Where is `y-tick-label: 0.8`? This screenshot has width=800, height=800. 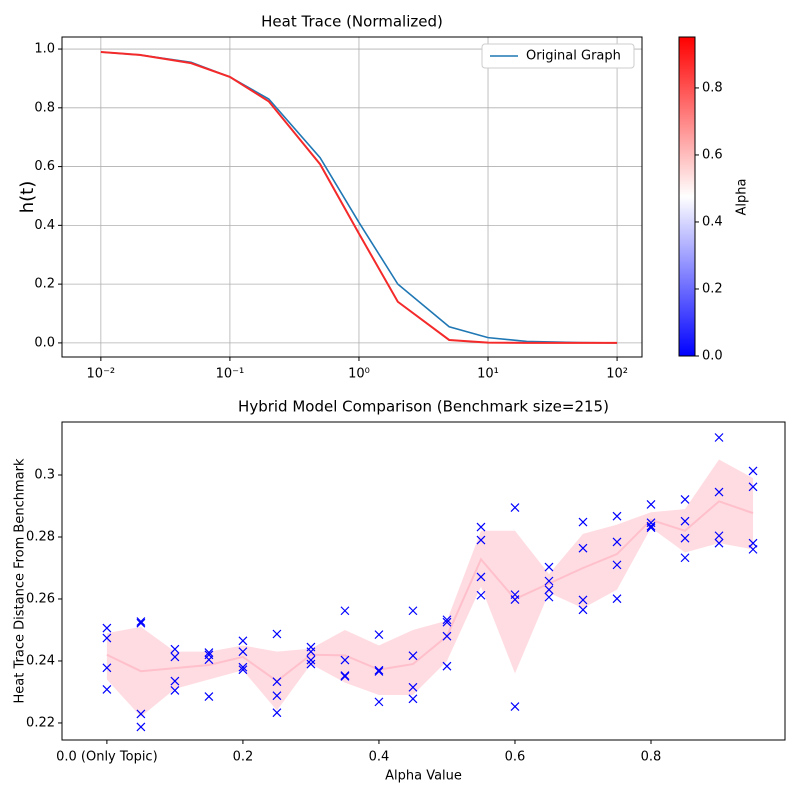
y-tick-label: 0.8 is located at coordinates (44, 107).